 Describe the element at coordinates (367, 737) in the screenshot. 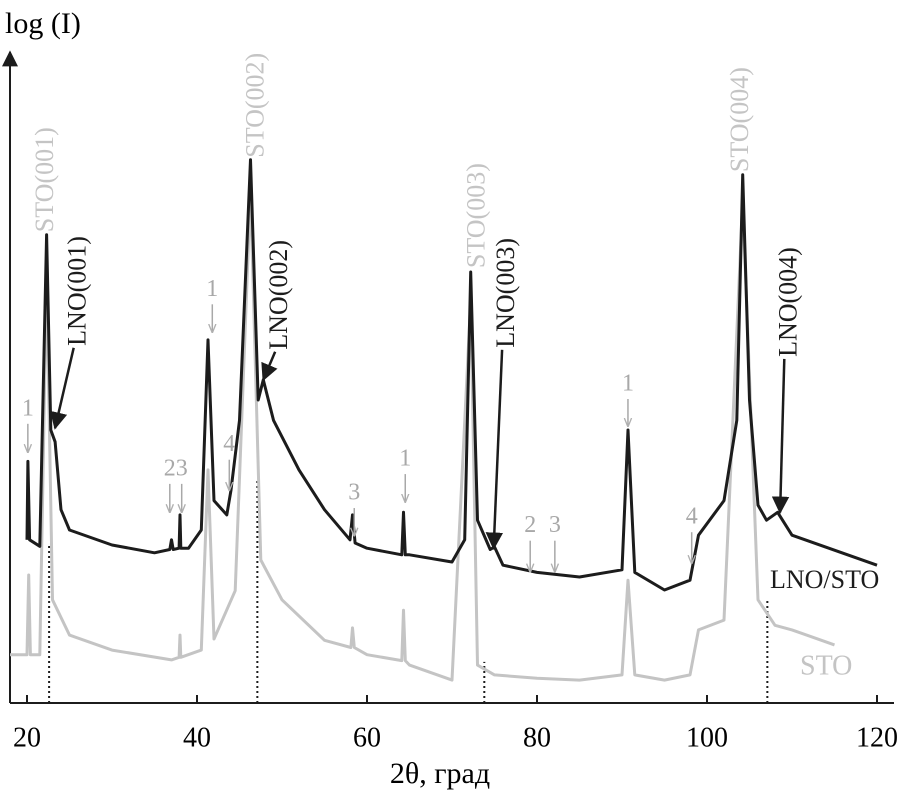

I see `x-tick-label: 60` at that location.